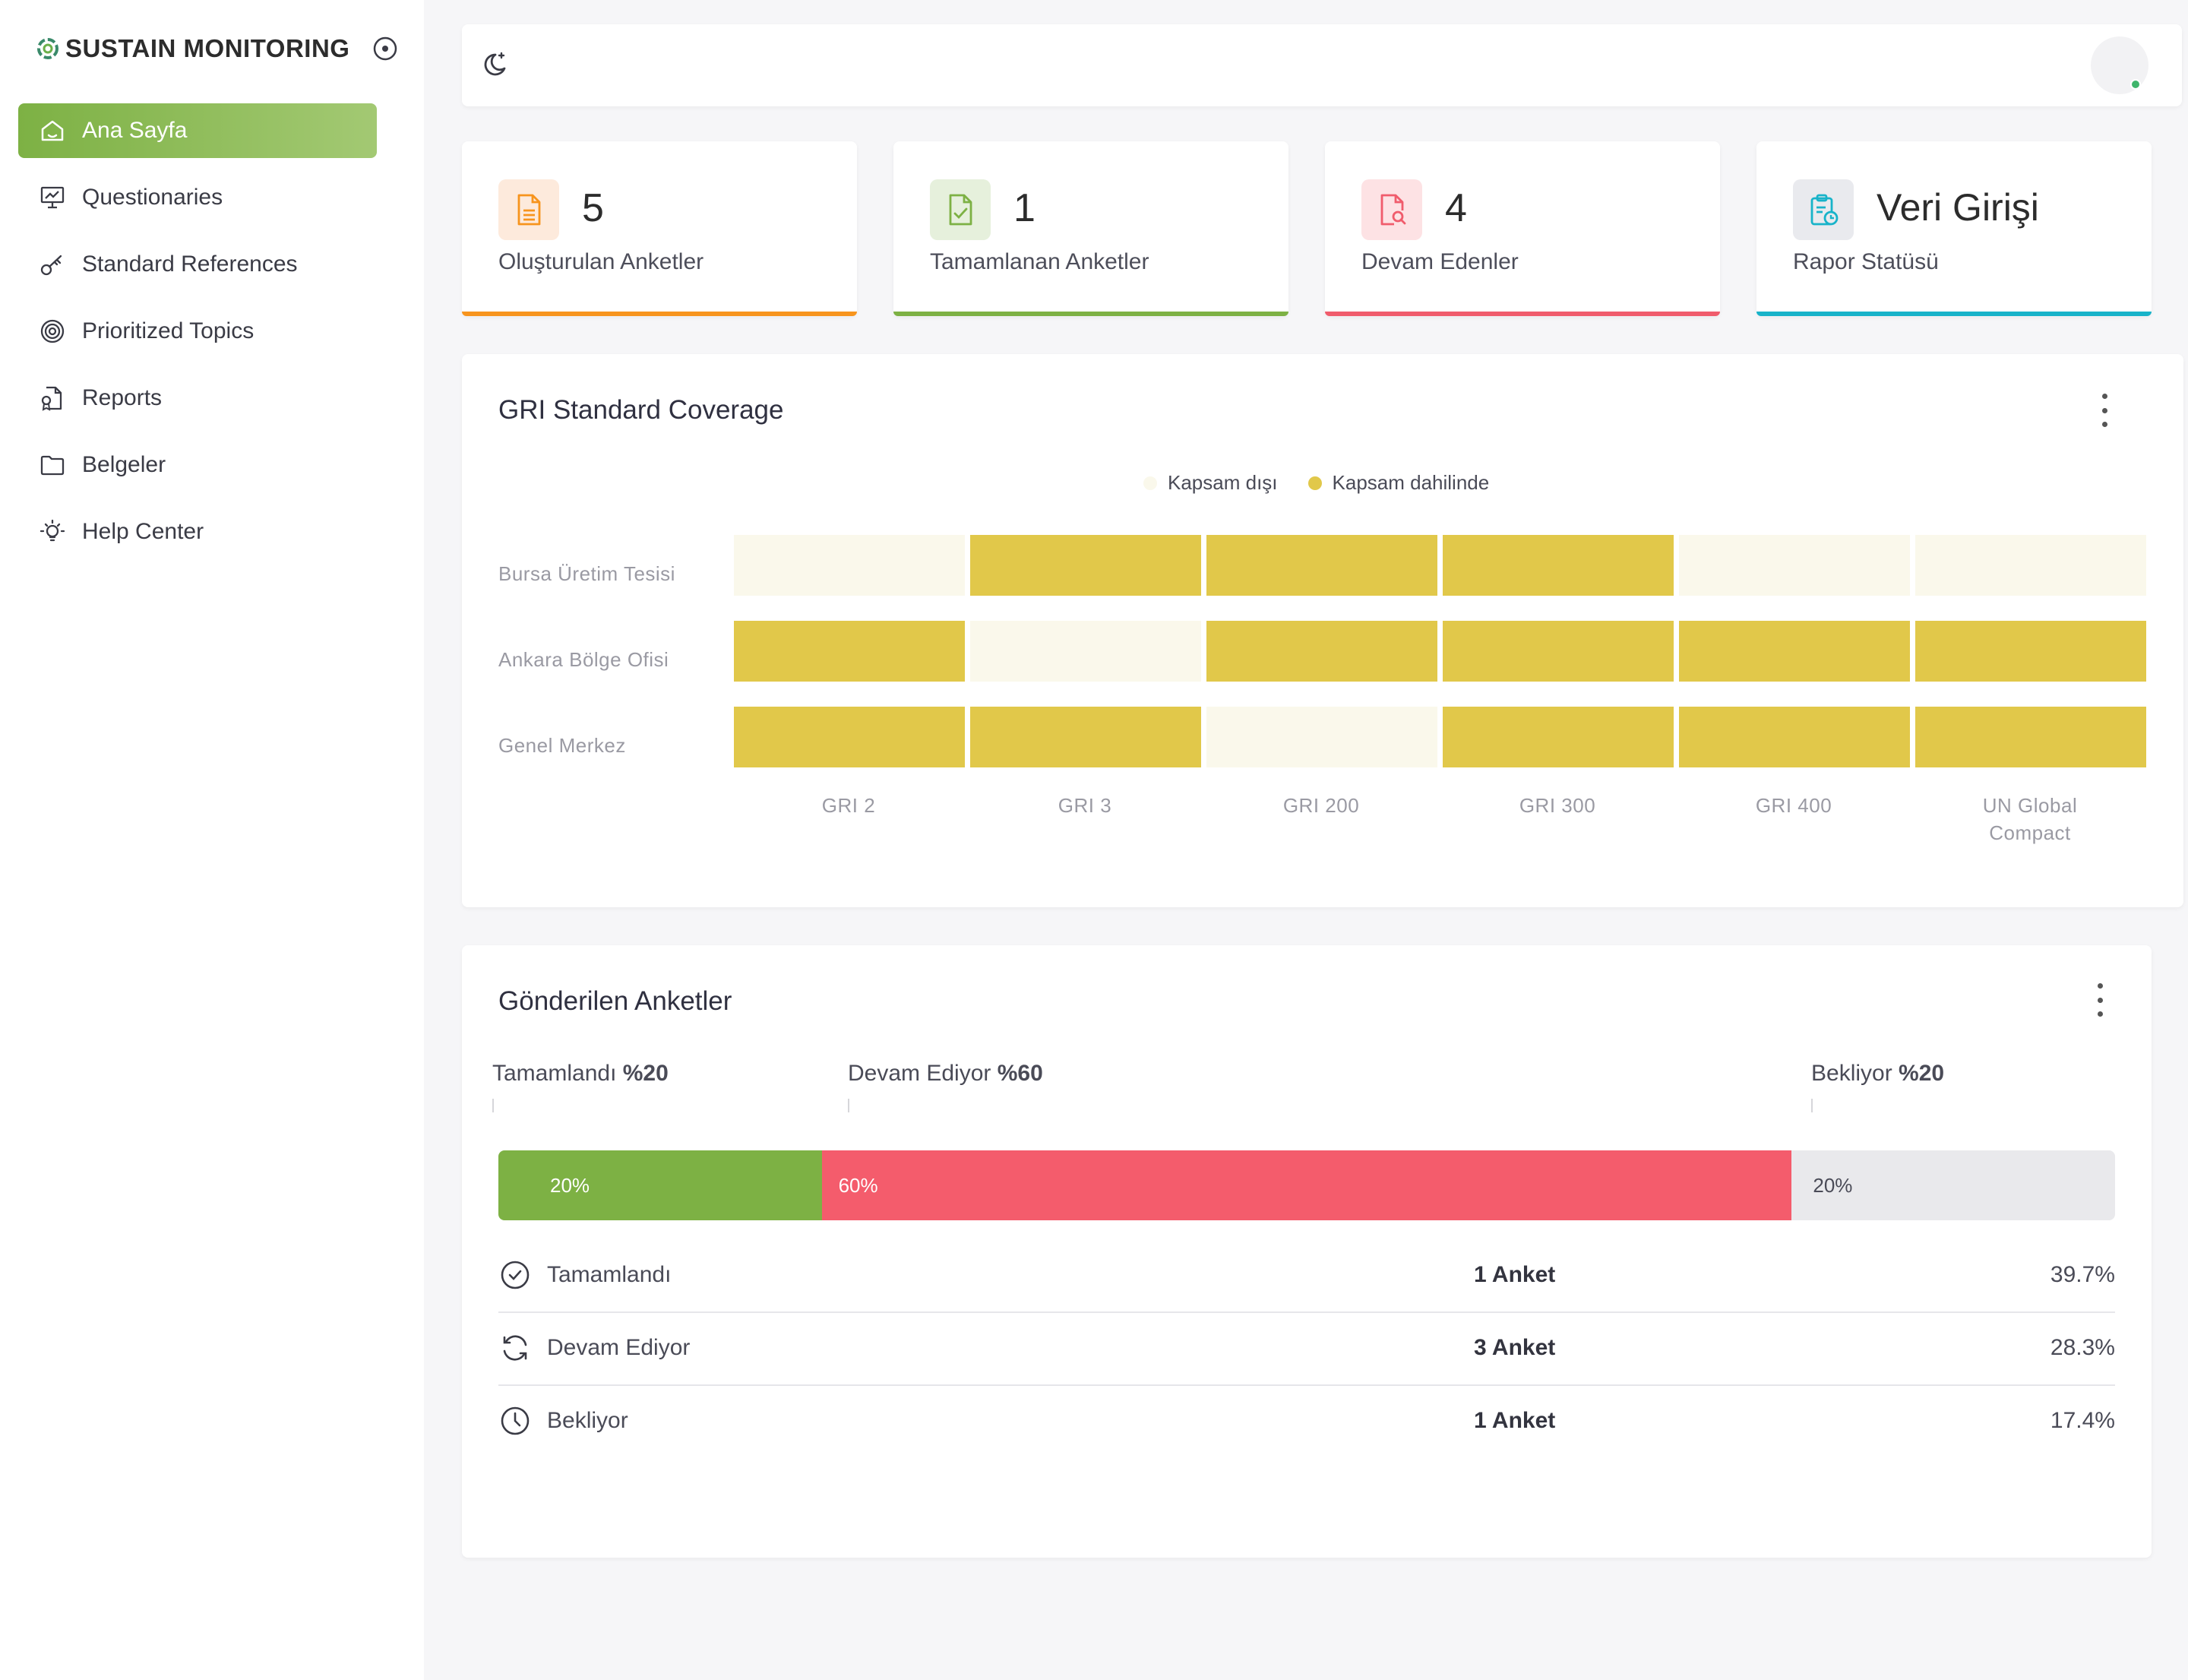  What do you see at coordinates (207, 48) in the screenshot?
I see `brand-name: SUSTAIN MONITORING` at bounding box center [207, 48].